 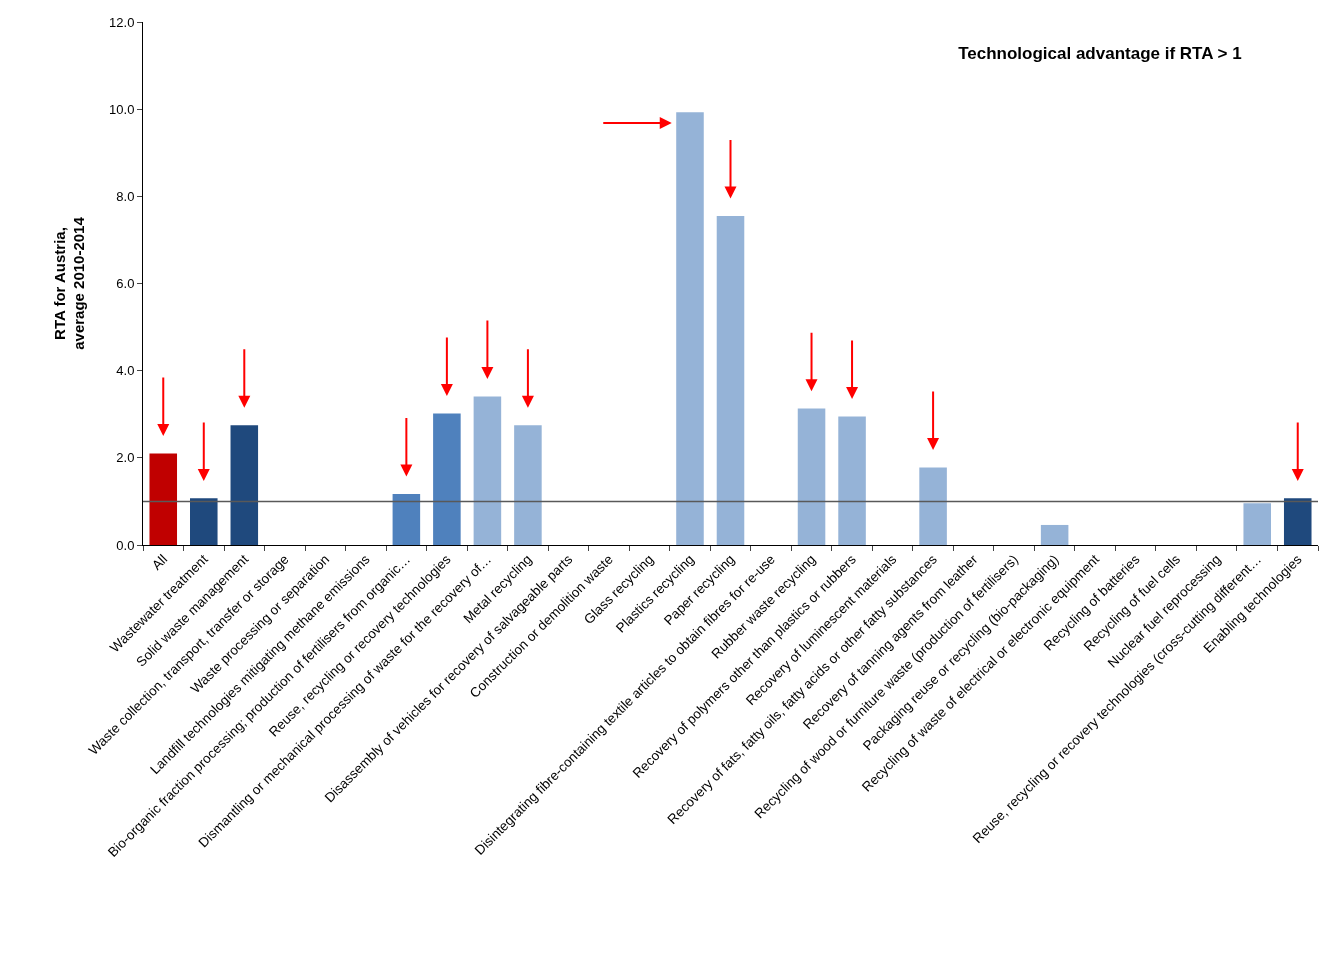 What do you see at coordinates (125, 371) in the screenshot?
I see `y-tick-label: 4.0` at bounding box center [125, 371].